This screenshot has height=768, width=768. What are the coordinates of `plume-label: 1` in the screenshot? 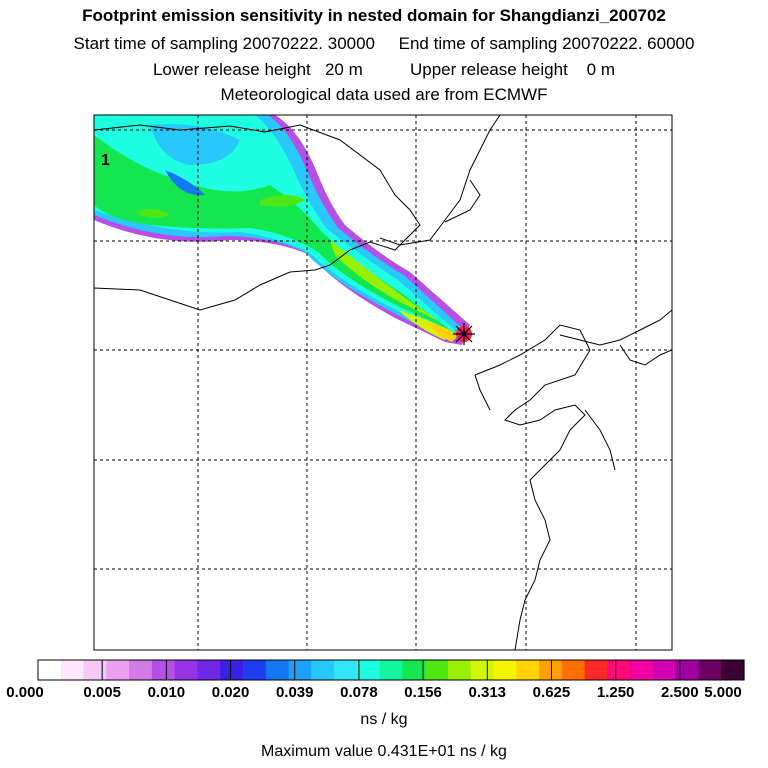 It's located at (105, 160).